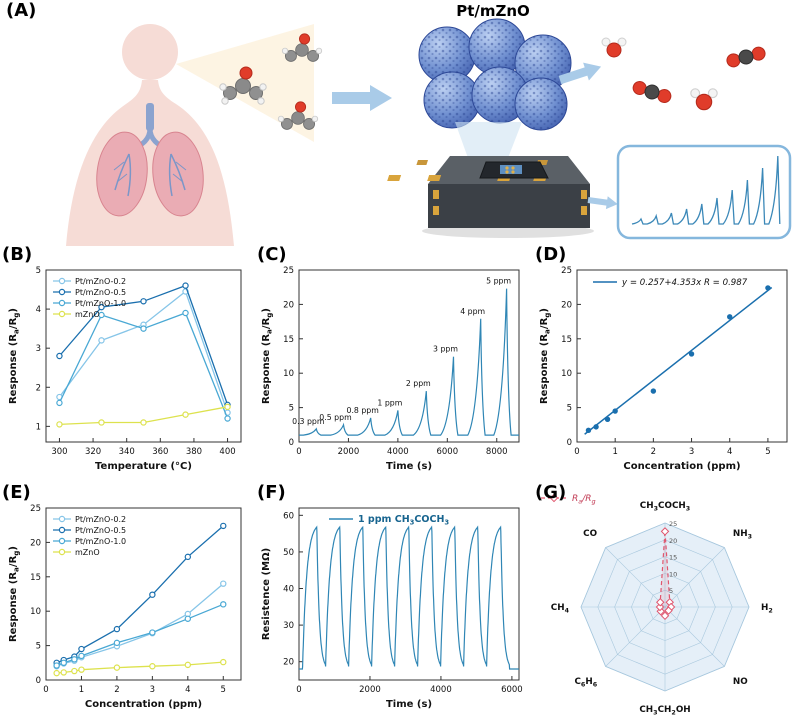 This screenshot has height=722, width=799. Describe the element at coordinates (389, 402) in the screenshot. I see `svg-text: 1 ppm` at that location.